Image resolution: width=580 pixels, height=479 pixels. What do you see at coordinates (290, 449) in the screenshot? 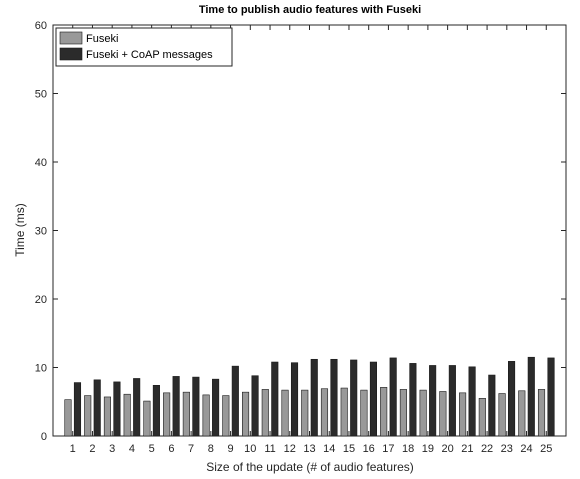
I see `x-tick-label: 12` at bounding box center [290, 449].